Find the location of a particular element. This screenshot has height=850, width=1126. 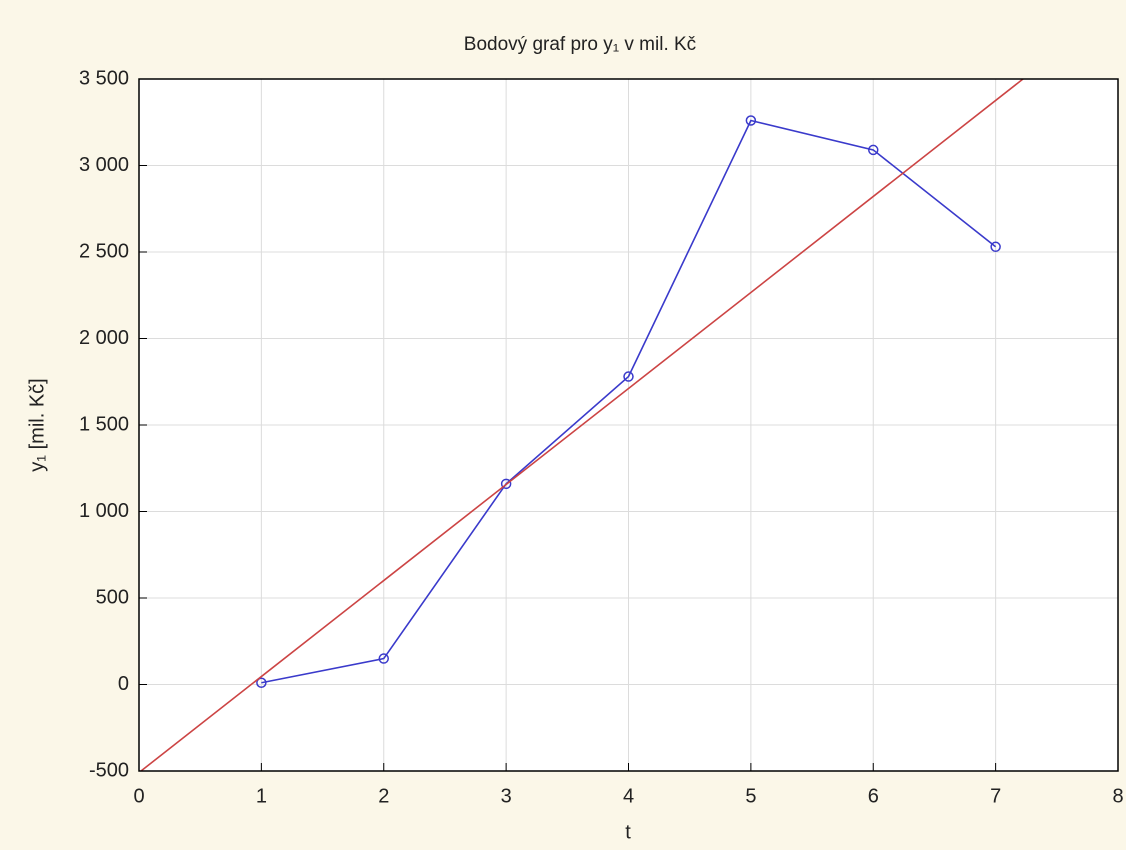

y-axis-label: y₁ [mil. Kč] is located at coordinates (37, 424).